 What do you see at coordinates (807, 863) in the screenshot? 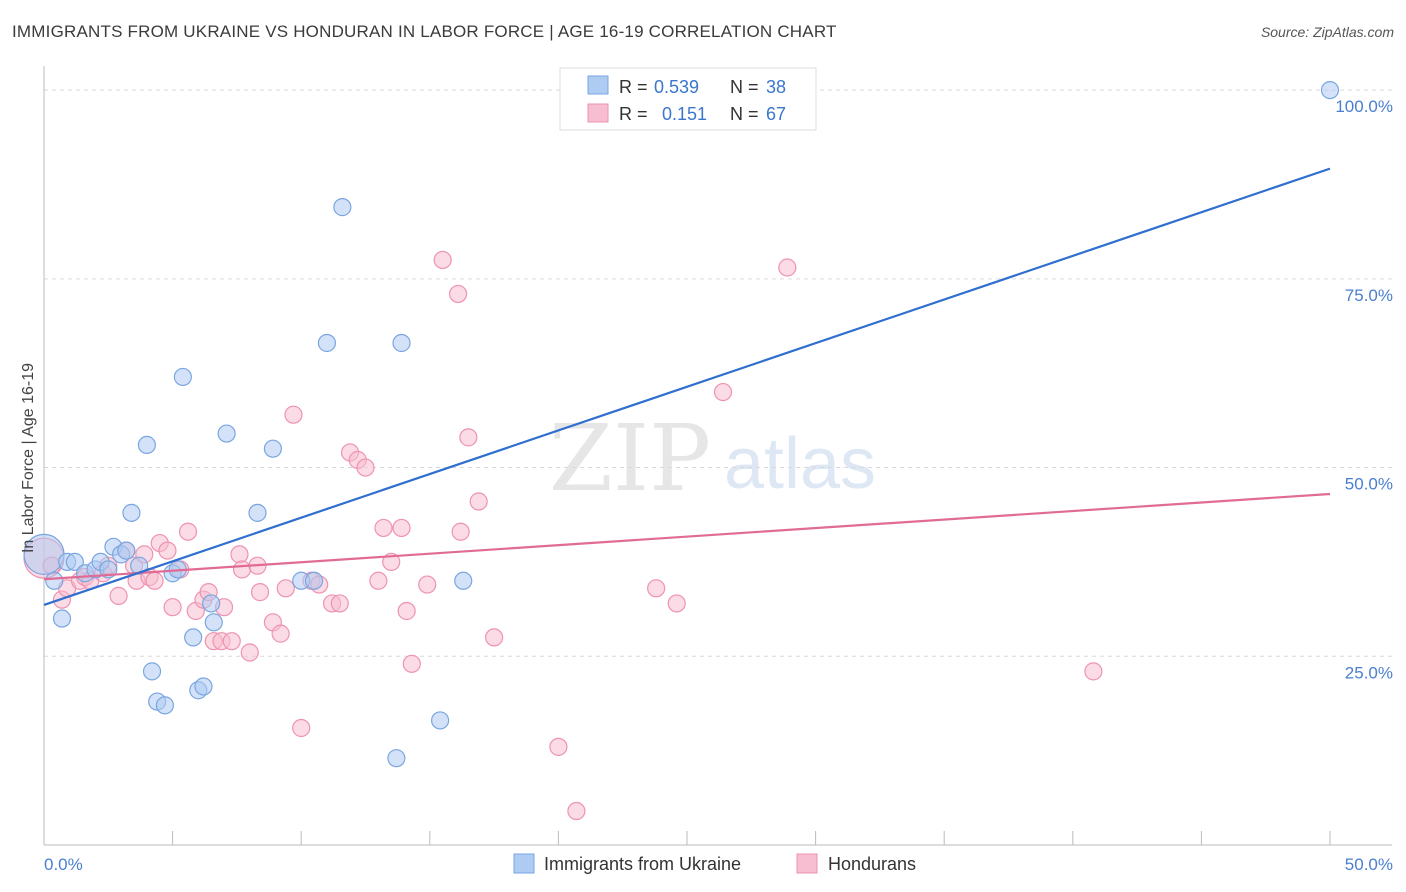
I see `bottom-legend-swatch-hondurans` at bounding box center [807, 863].